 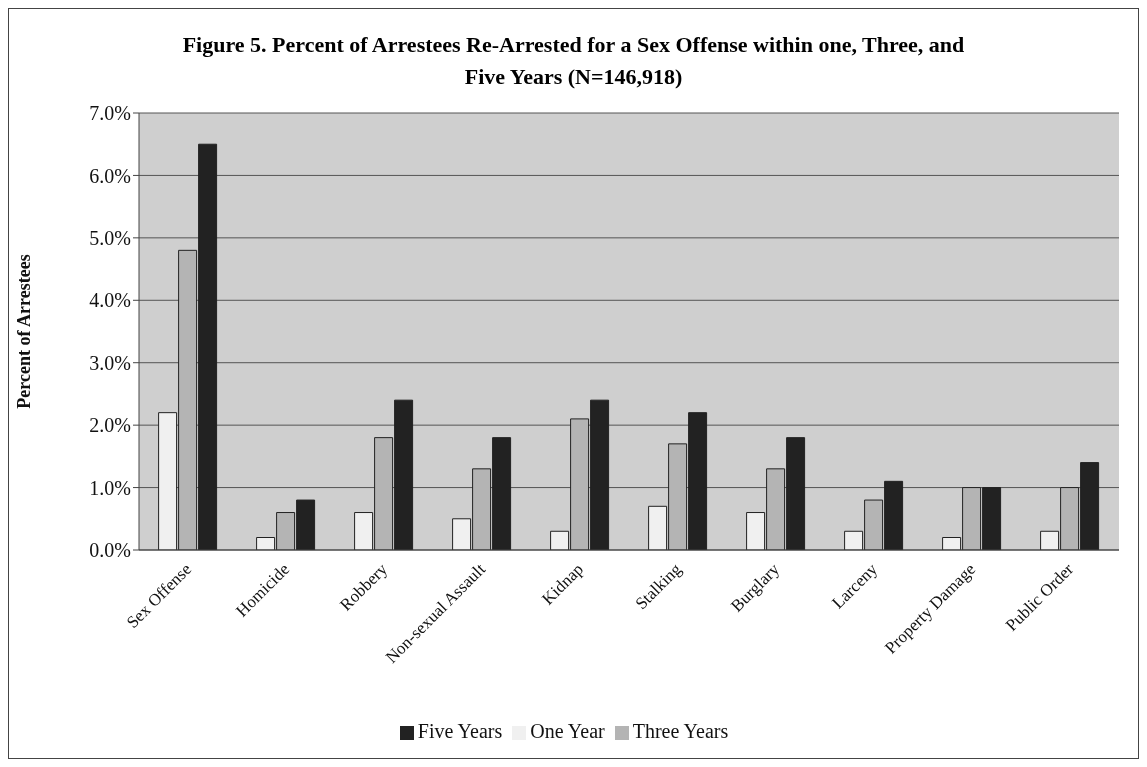 I want to click on y-tick-label: 3.0%, so click(x=110, y=362).